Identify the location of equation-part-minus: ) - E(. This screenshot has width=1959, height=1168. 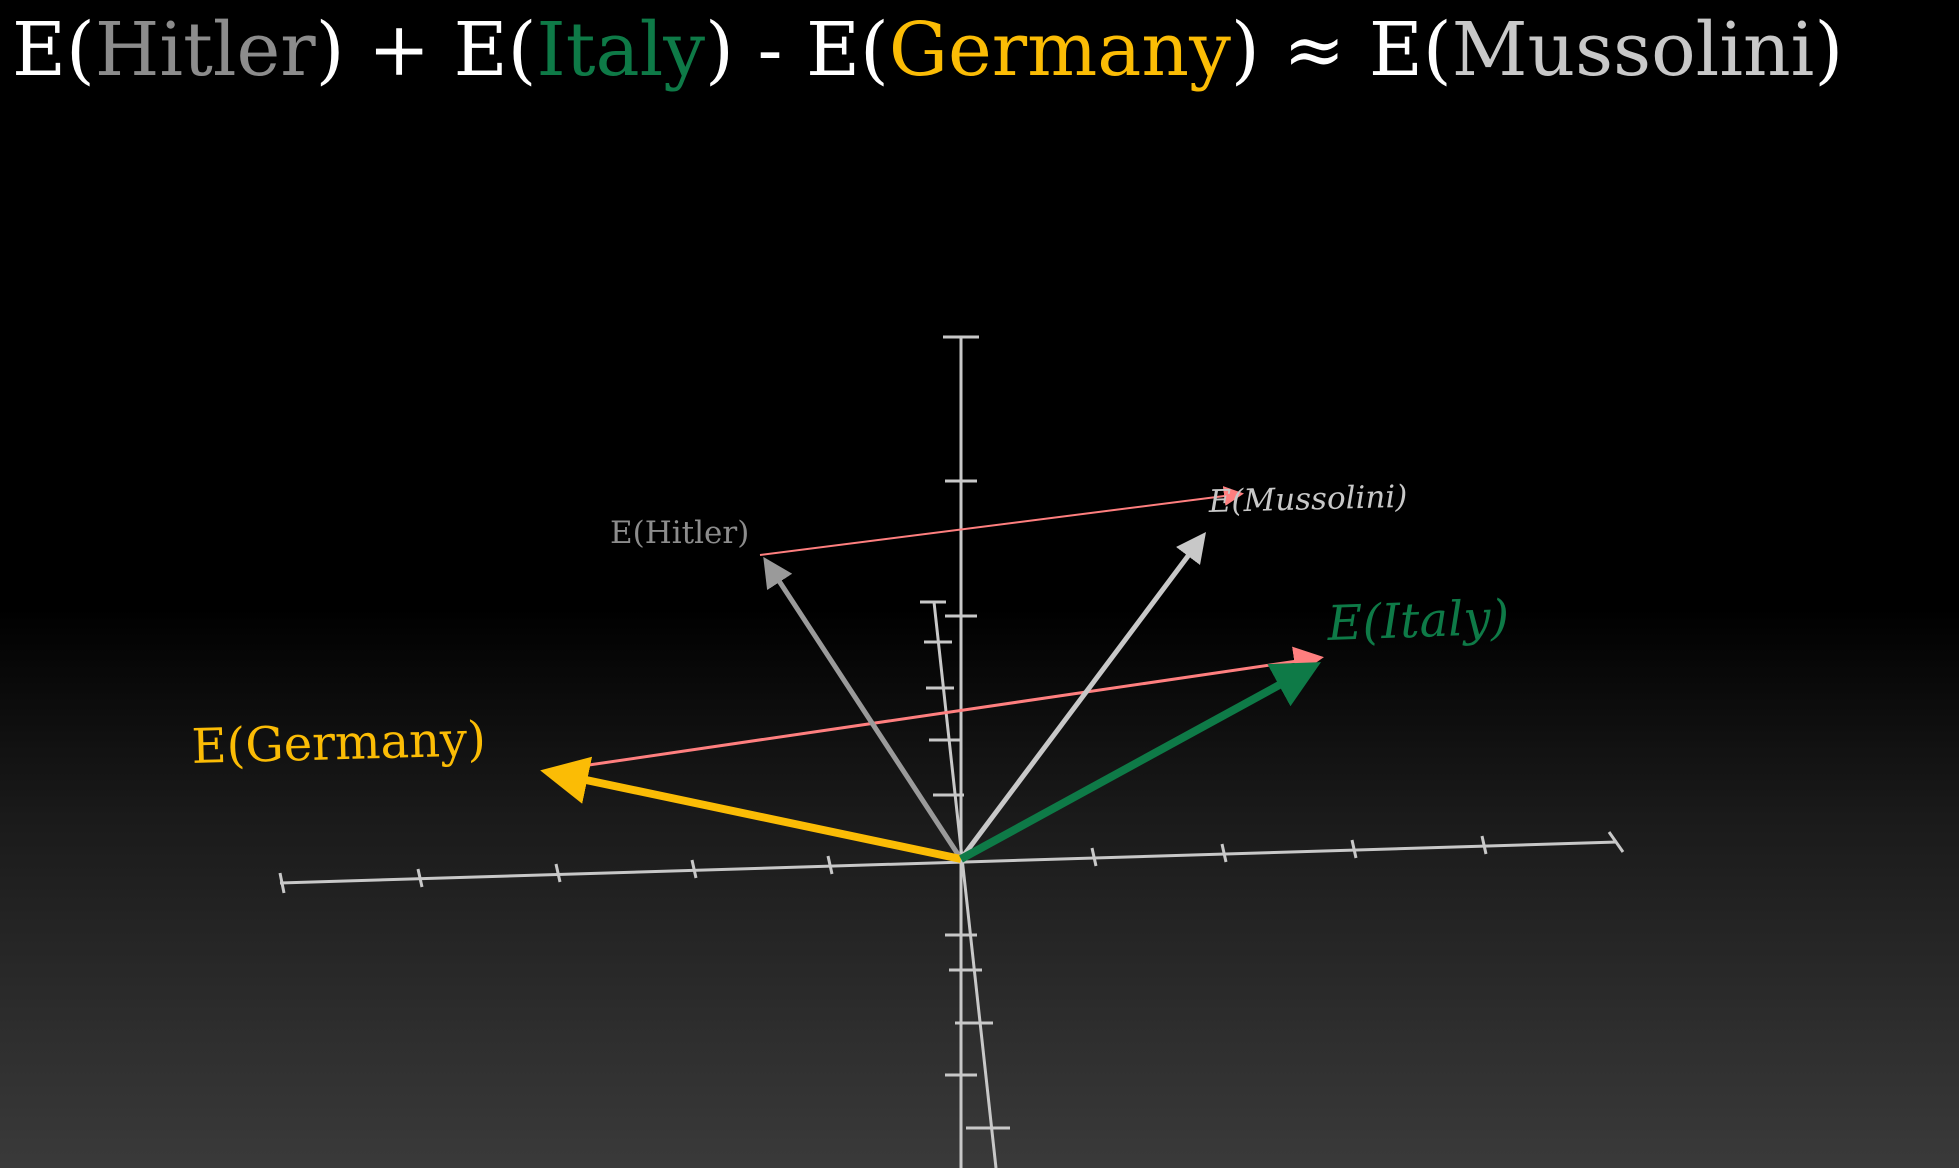
(797, 50).